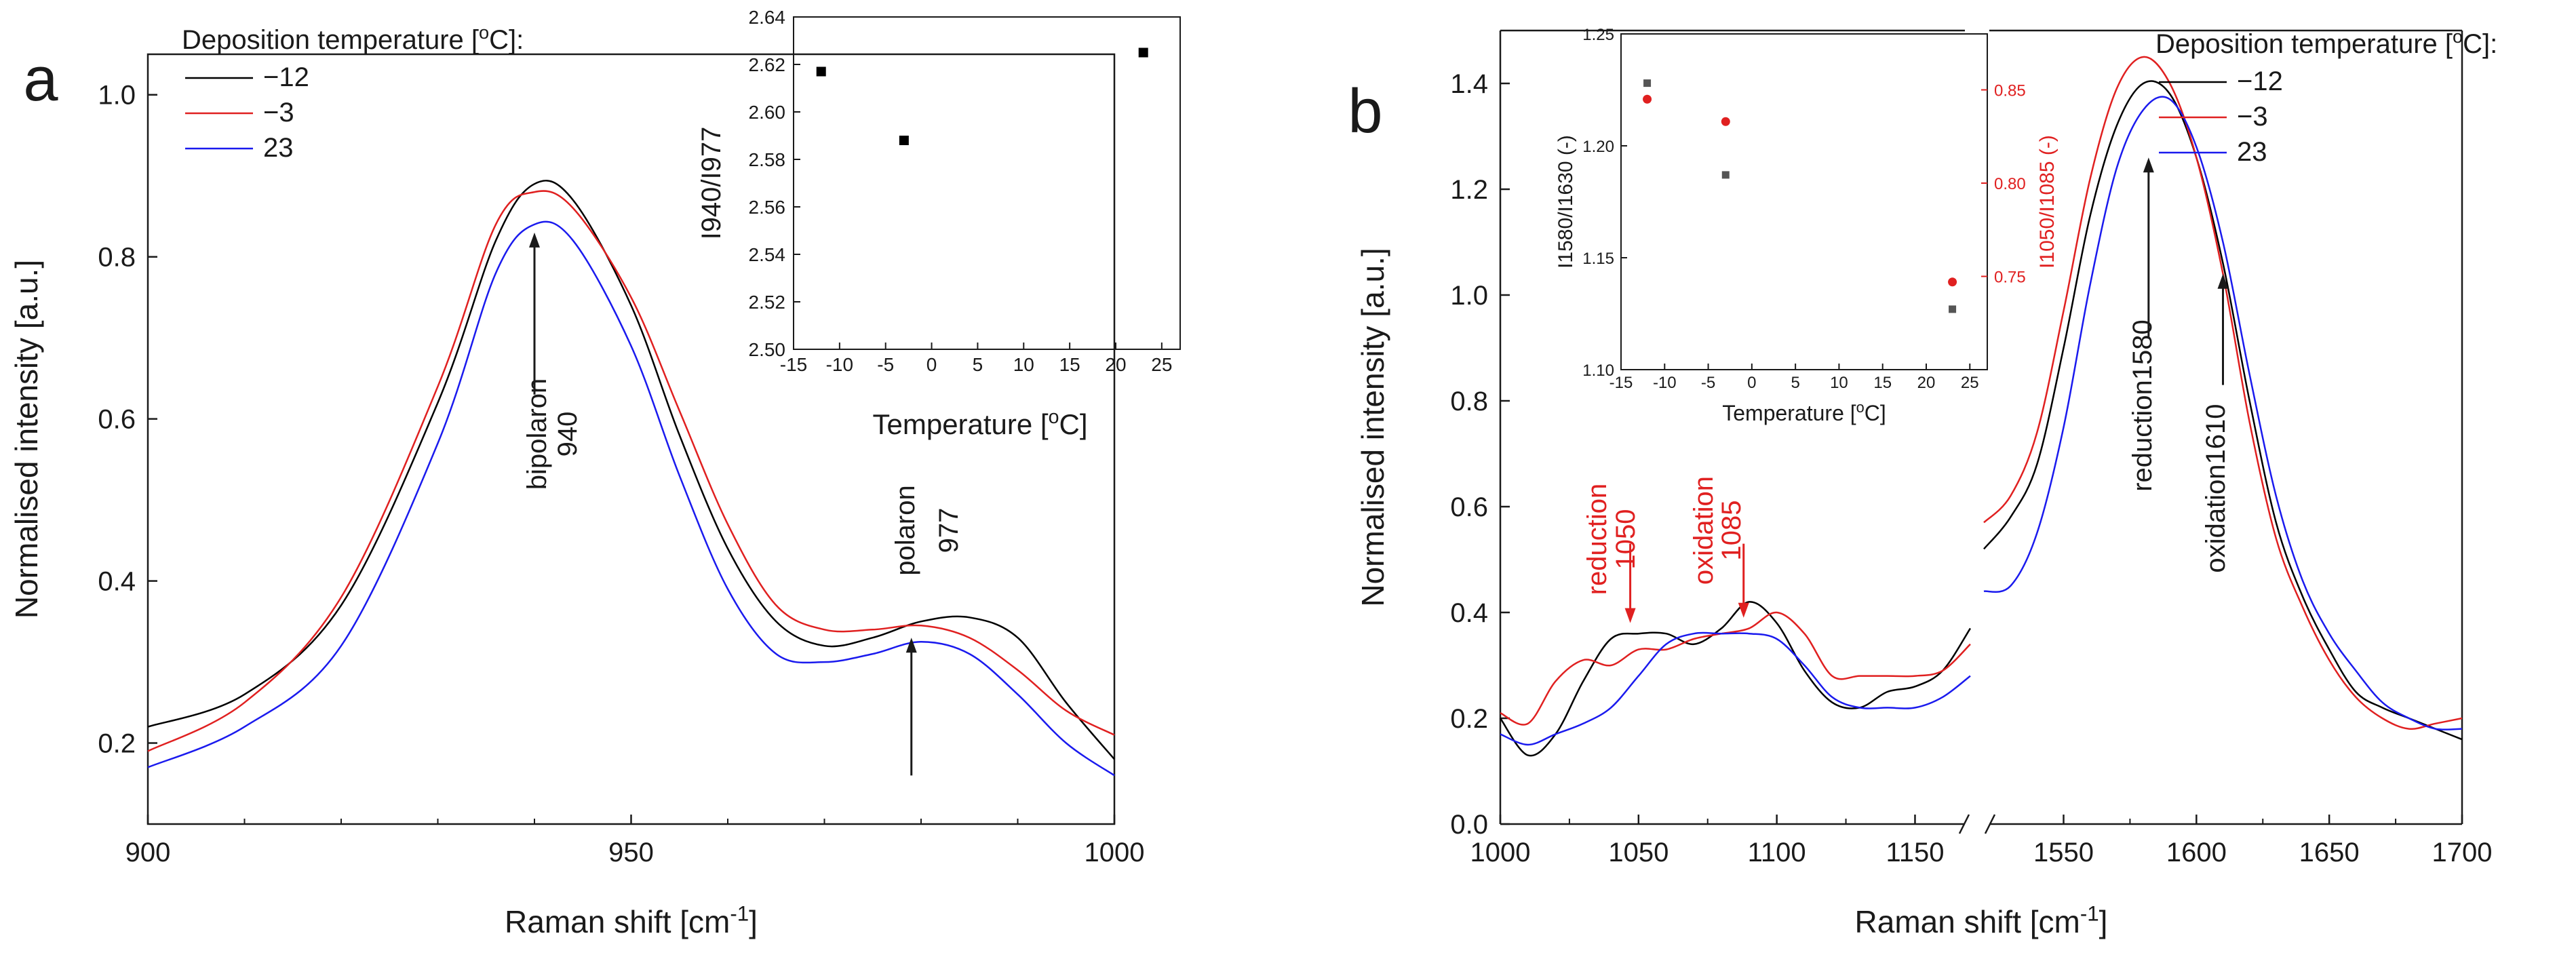  Describe the element at coordinates (568, 434) in the screenshot. I see `a-bipolaron-value: 940` at that location.